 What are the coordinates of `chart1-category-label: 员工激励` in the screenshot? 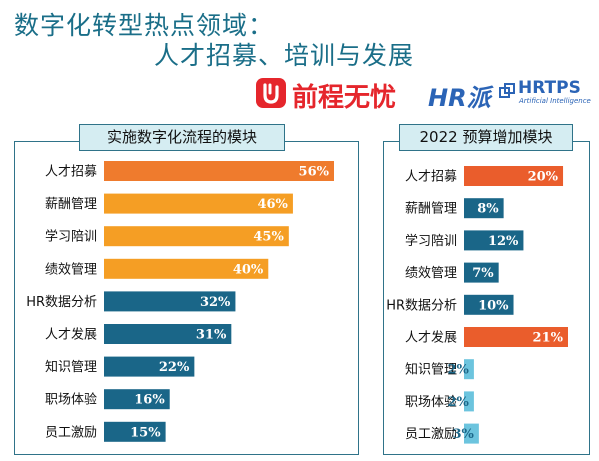 It's located at (71, 432).